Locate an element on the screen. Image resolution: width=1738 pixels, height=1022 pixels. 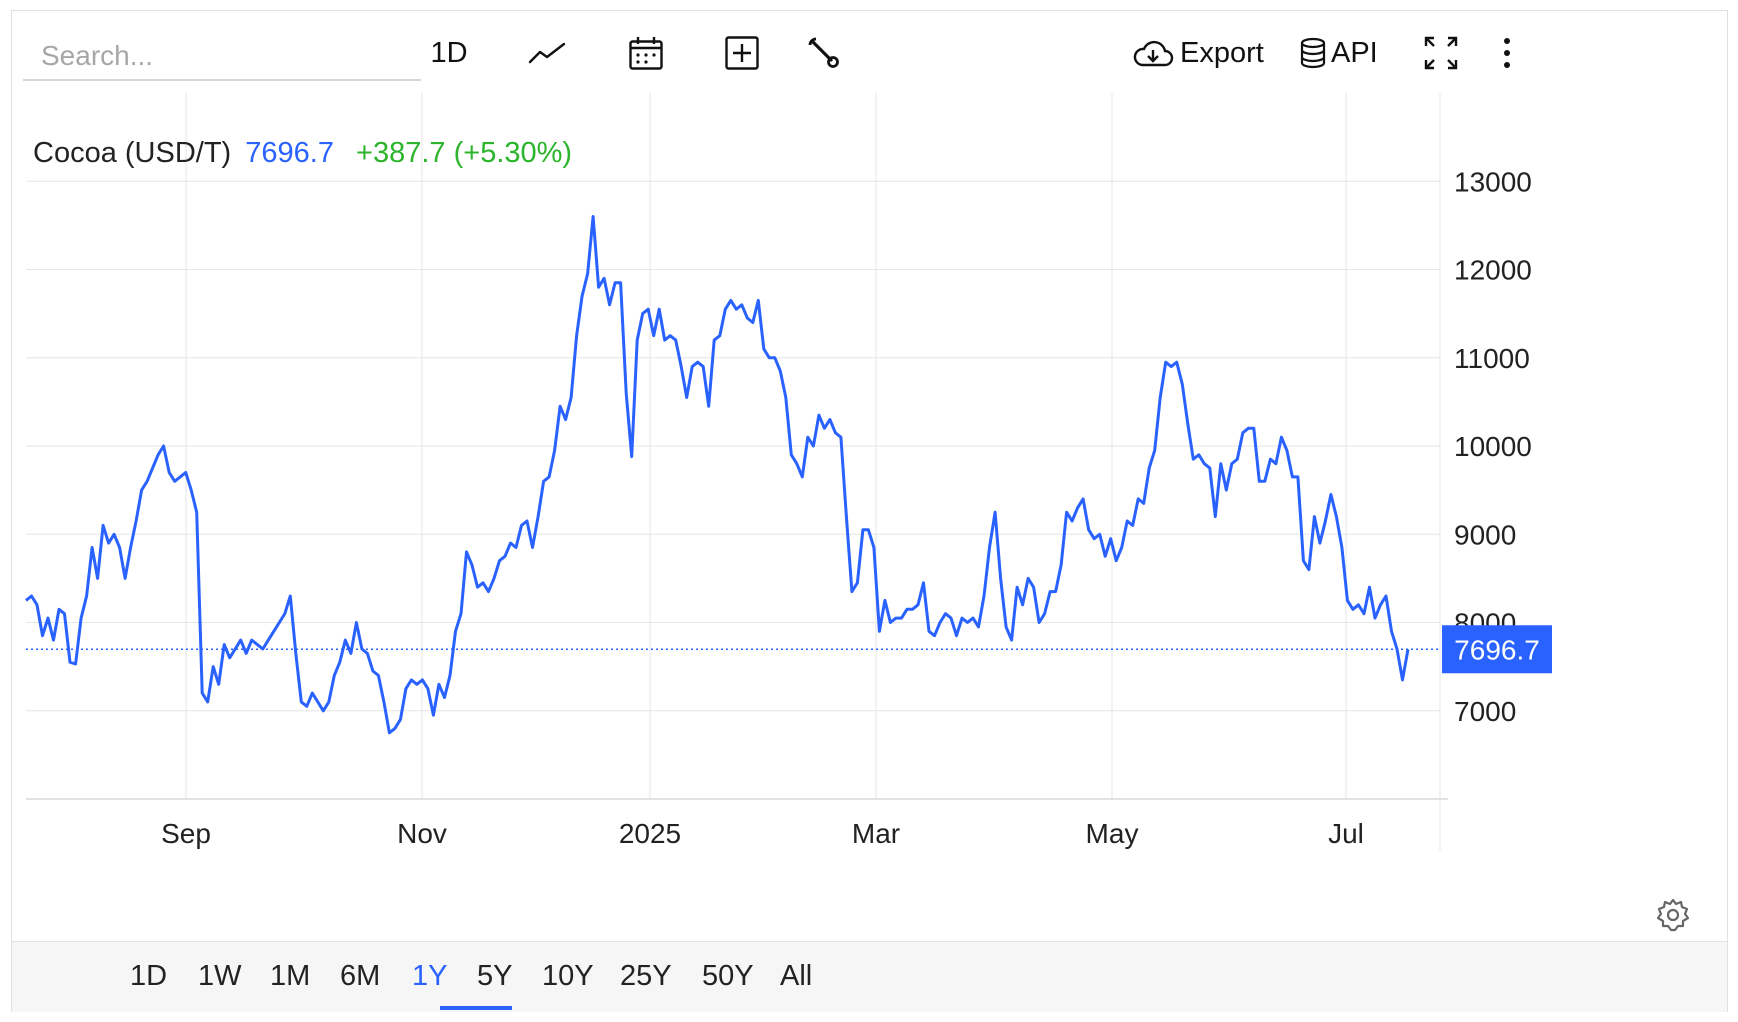
x-tick-label: May is located at coordinates (1112, 833).